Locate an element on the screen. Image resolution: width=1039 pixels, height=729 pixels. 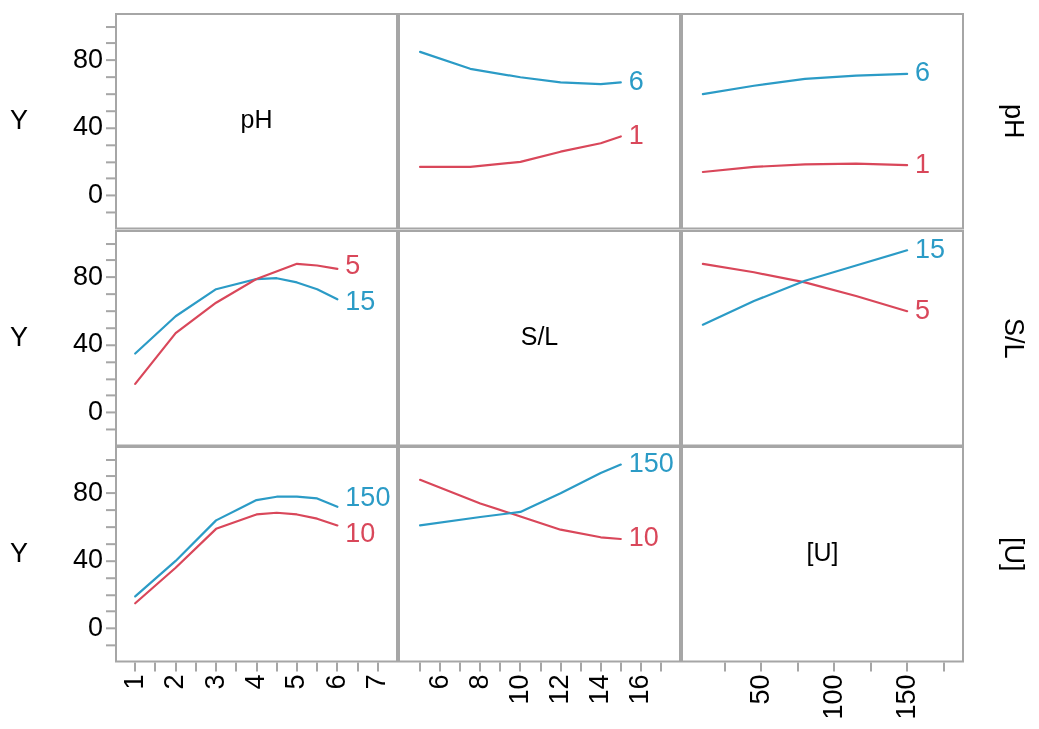
x-tick-label: 1 is located at coordinates (133, 682).